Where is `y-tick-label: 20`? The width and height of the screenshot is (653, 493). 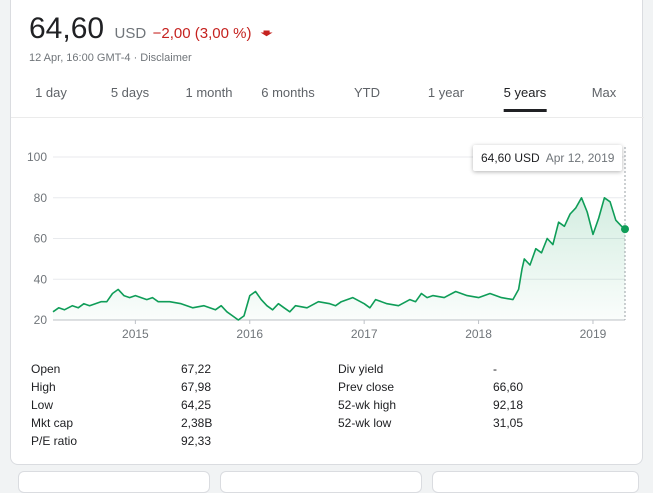
y-tick-label: 20 is located at coordinates (41, 320).